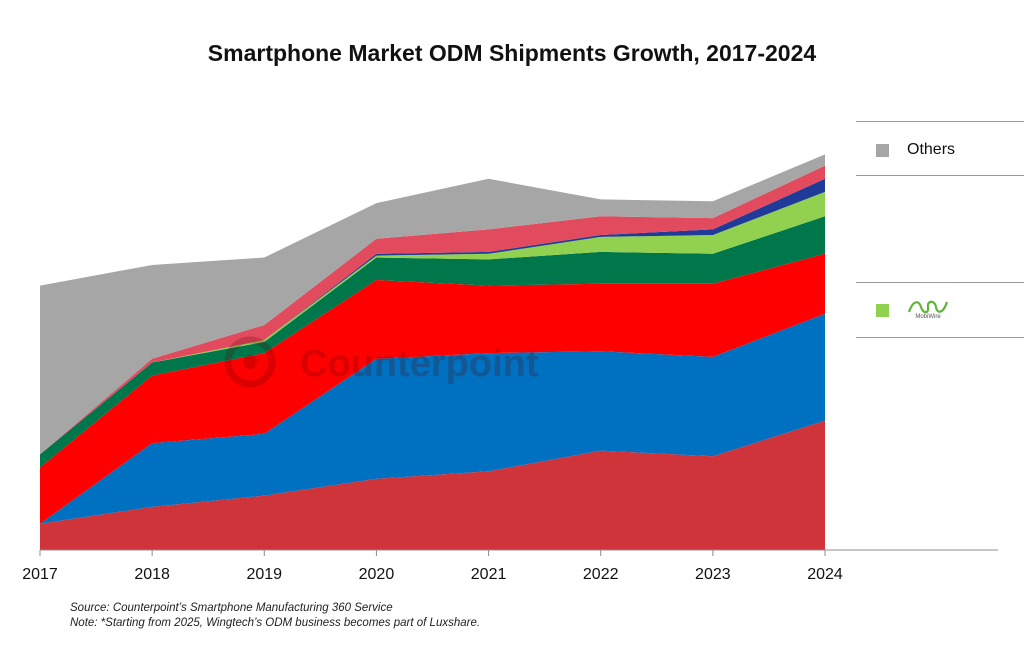 This screenshot has width=1024, height=659. I want to click on x-tick-label: 2023, so click(713, 574).